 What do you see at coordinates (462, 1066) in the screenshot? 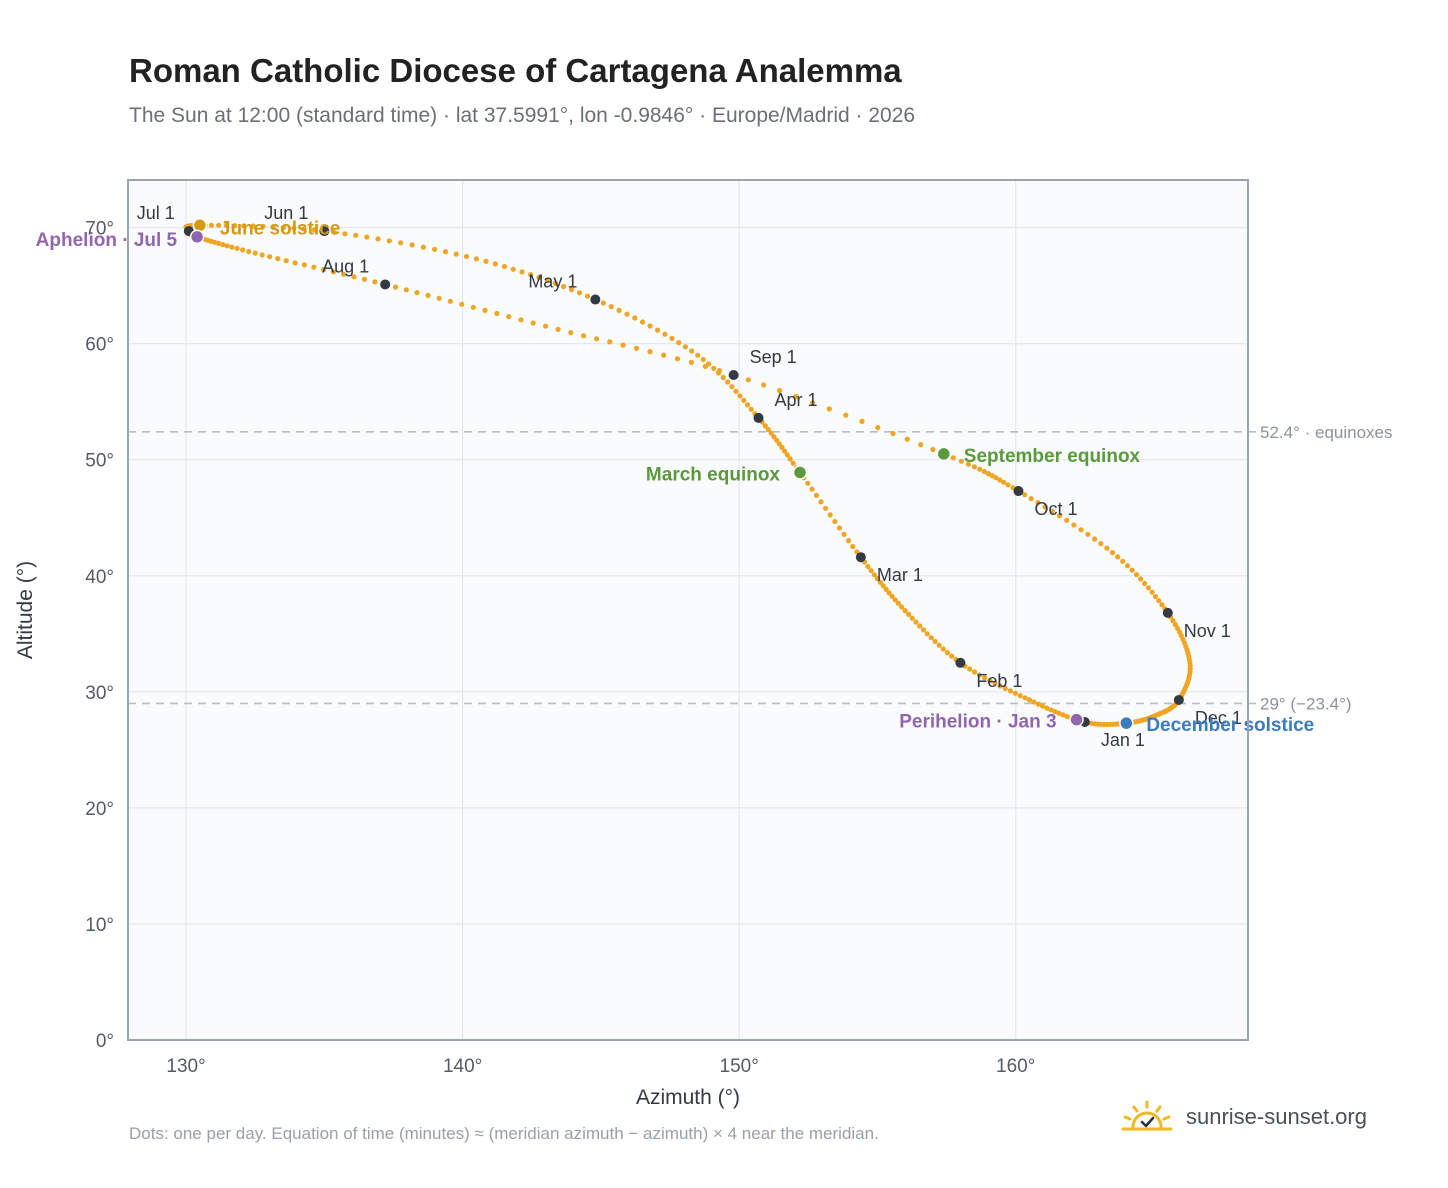
I see `x-tick-label: 140°` at bounding box center [462, 1066].